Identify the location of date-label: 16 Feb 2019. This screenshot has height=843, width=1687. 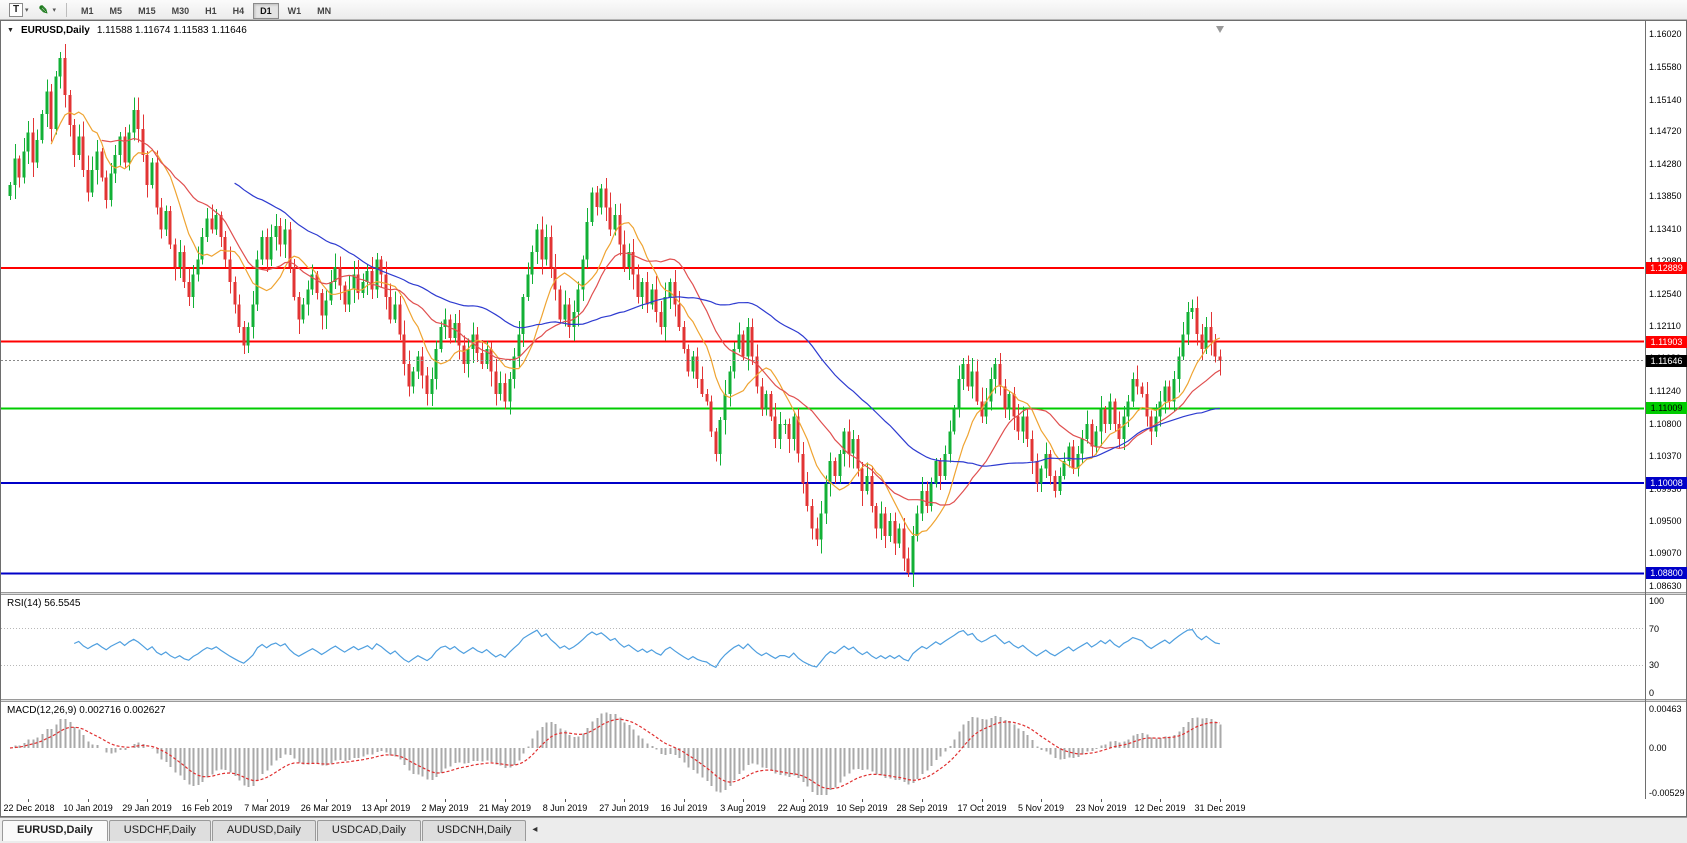
(207, 808).